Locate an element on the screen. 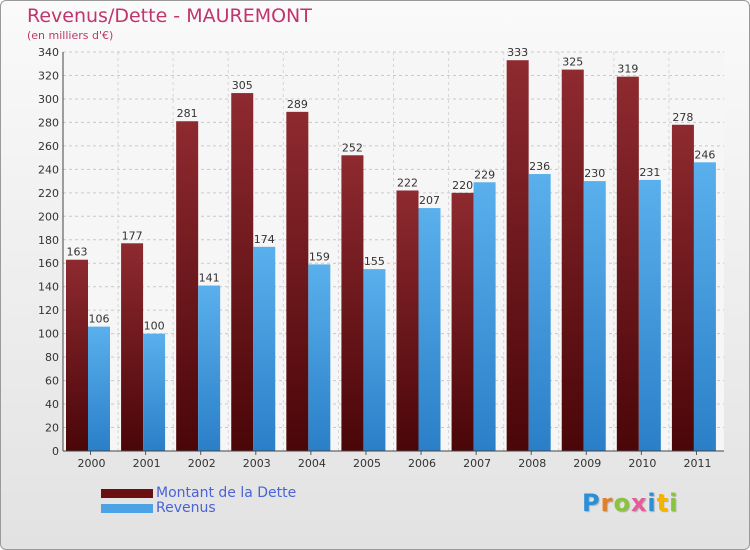 The width and height of the screenshot is (750, 550). x-tick-label: 2003 is located at coordinates (257, 463).